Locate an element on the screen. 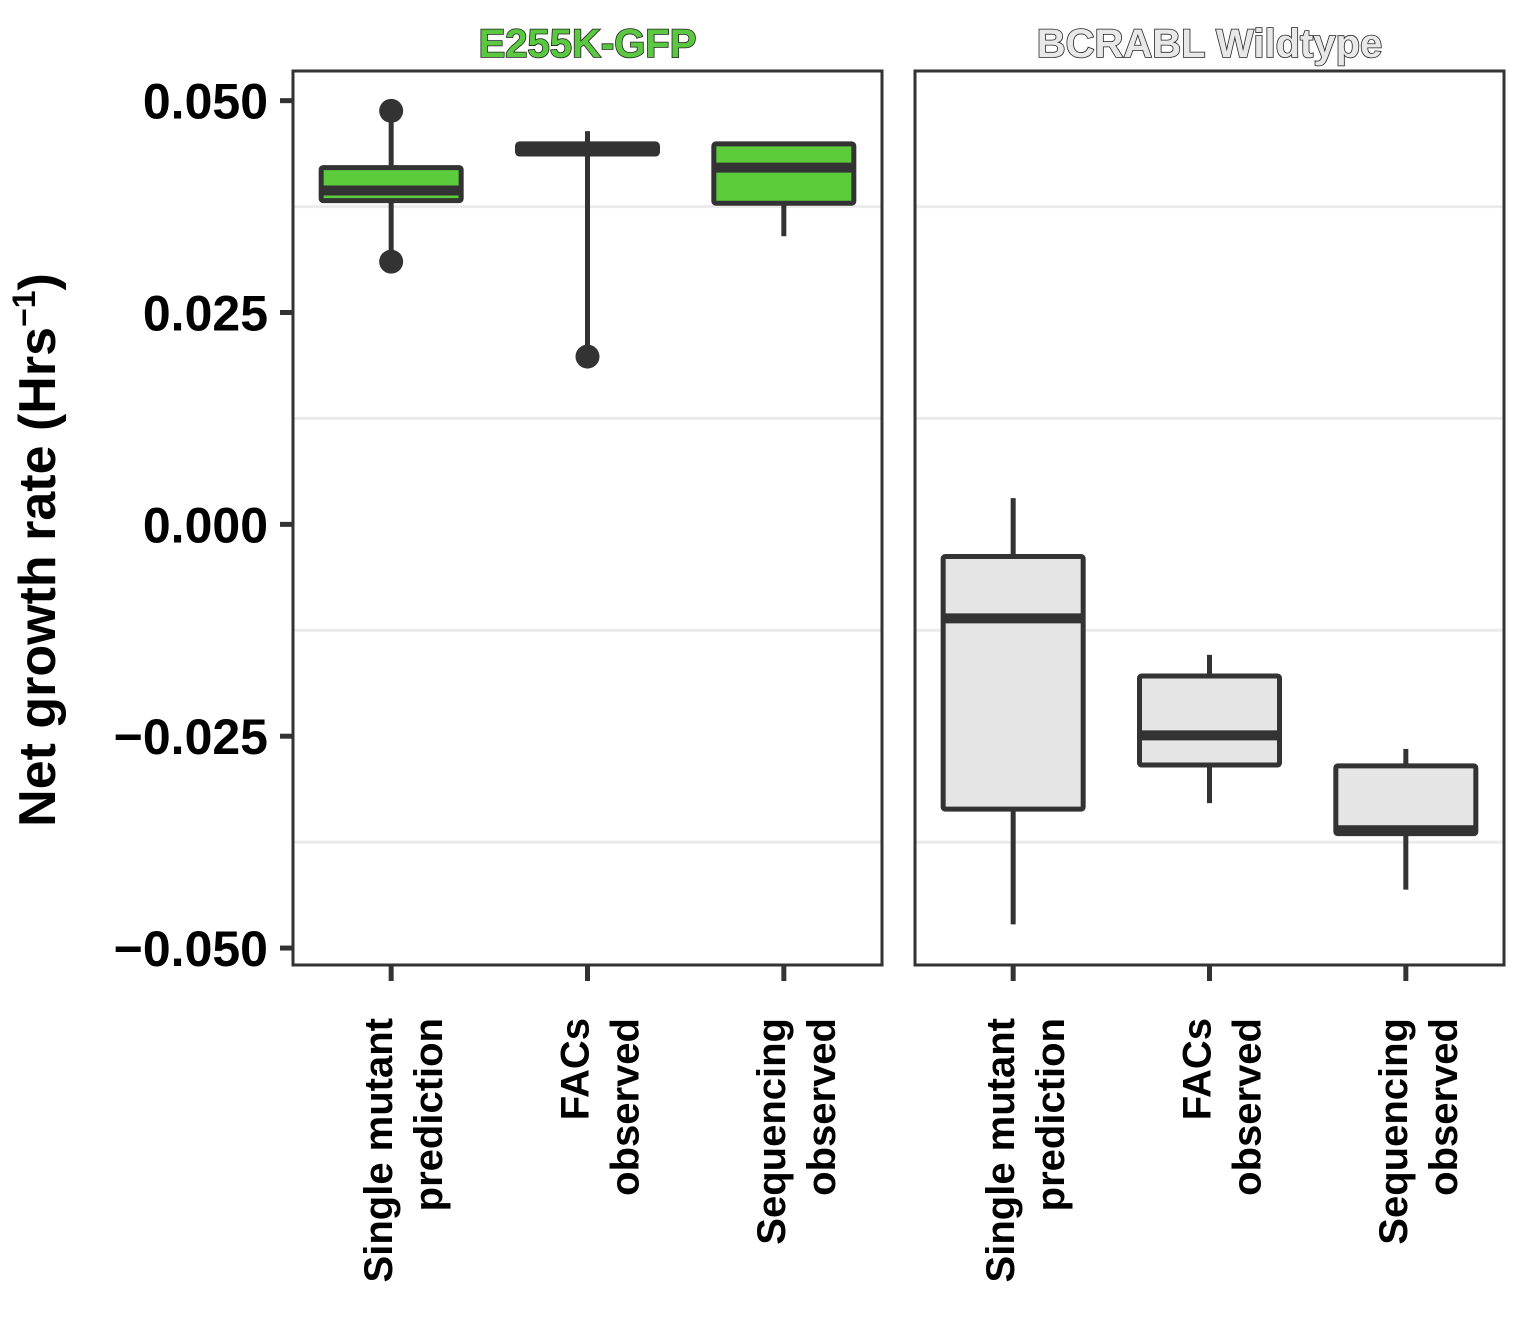 The image size is (1520, 1320). y-tick-label: 0.000 is located at coordinates (205, 525).